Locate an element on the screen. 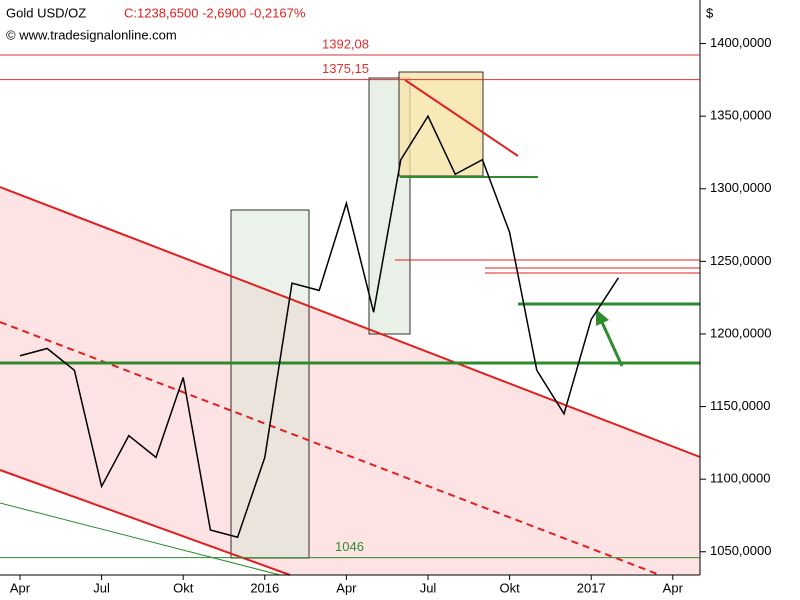 The width and height of the screenshot is (800, 600). y-tick-label: 1400,0000 is located at coordinates (740, 42).